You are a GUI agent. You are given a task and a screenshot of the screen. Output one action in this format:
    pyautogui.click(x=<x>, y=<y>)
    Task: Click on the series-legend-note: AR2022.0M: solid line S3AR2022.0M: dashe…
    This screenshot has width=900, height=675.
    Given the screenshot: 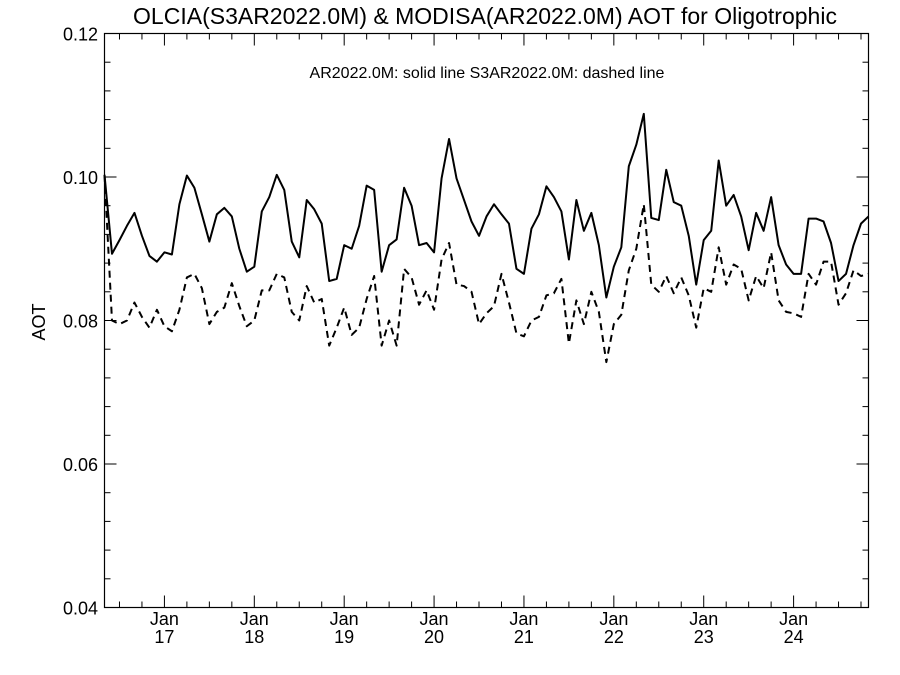 What is the action you would take?
    pyautogui.click(x=487, y=73)
    